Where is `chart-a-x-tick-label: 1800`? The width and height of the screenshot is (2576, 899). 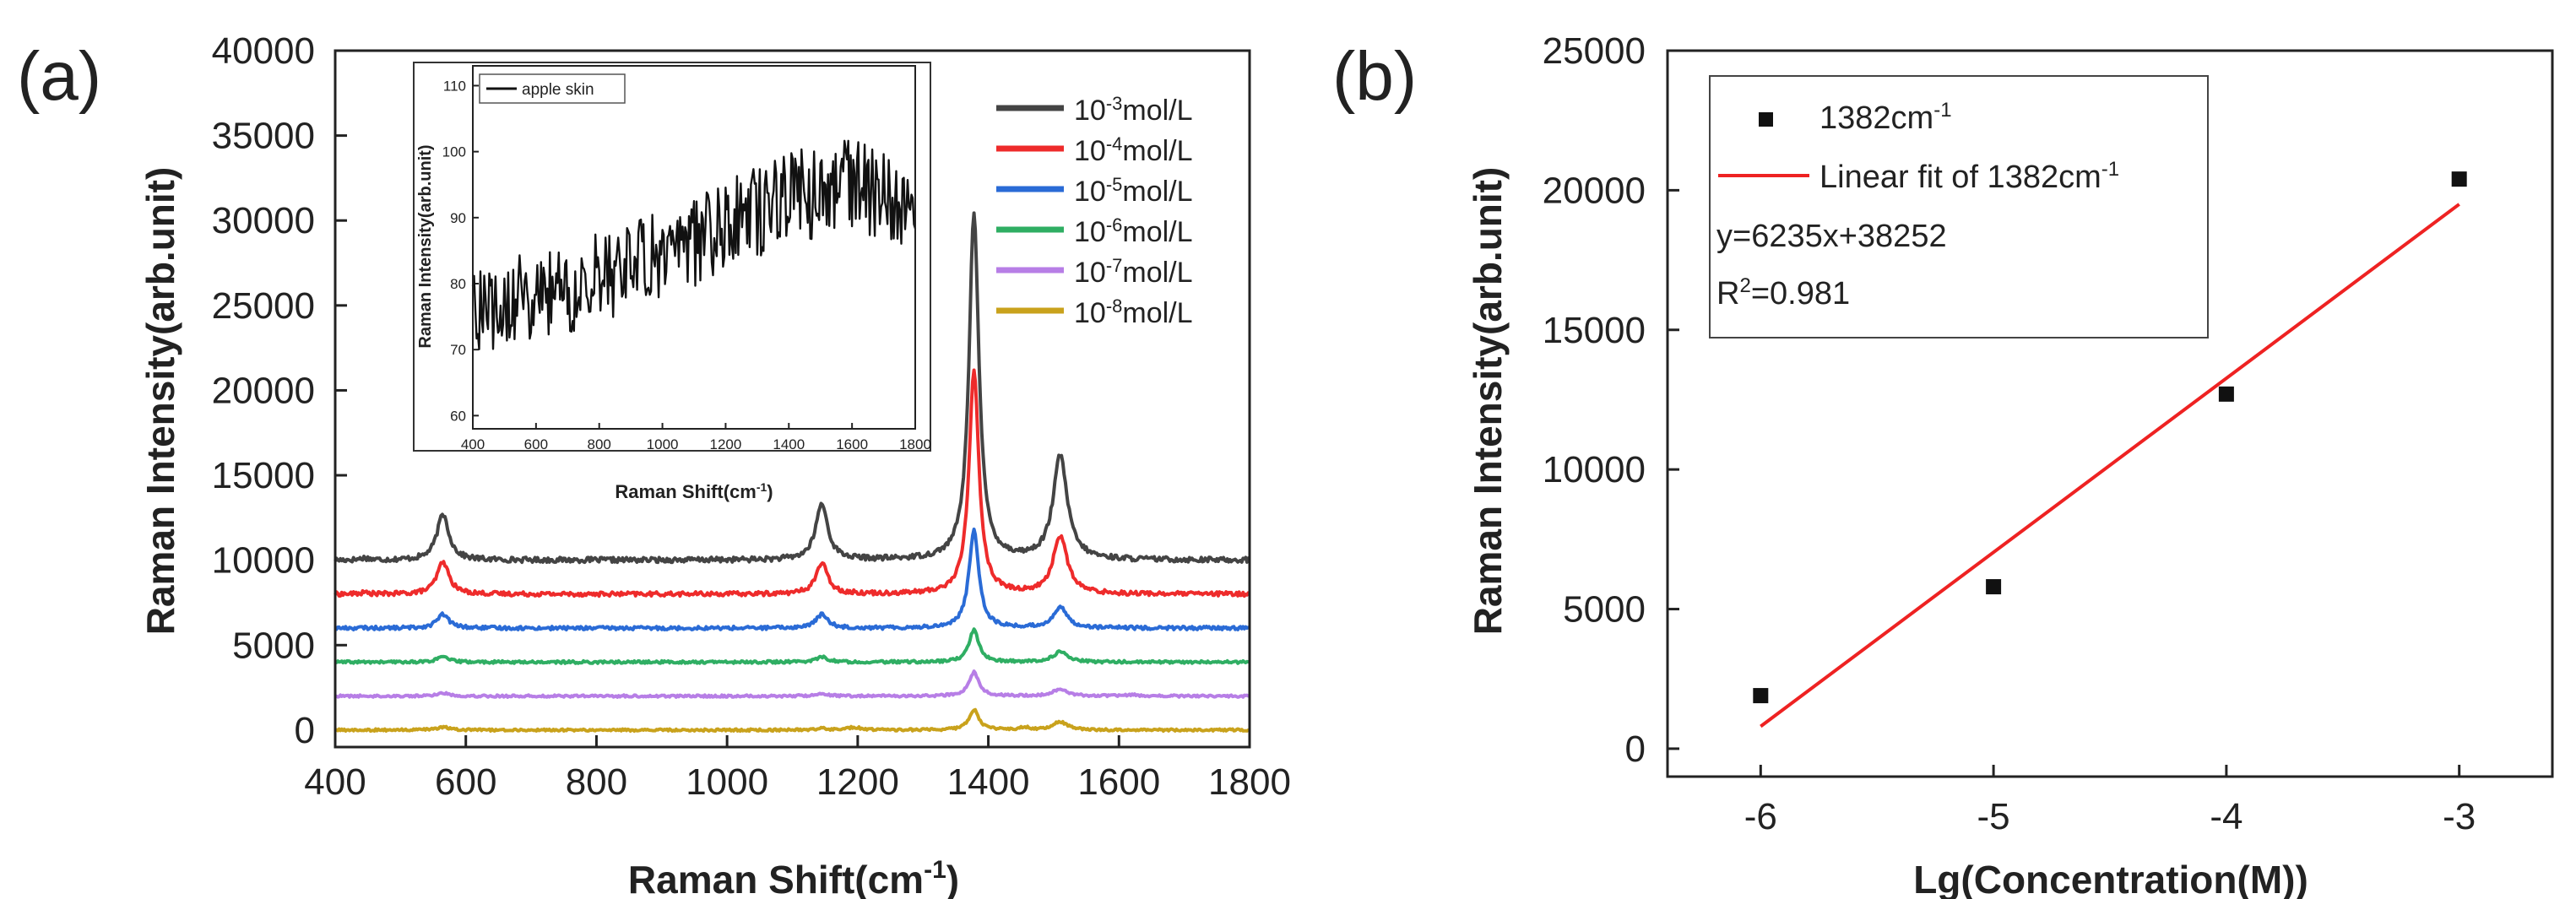
chart-a-x-tick-label: 1800 is located at coordinates (1249, 782).